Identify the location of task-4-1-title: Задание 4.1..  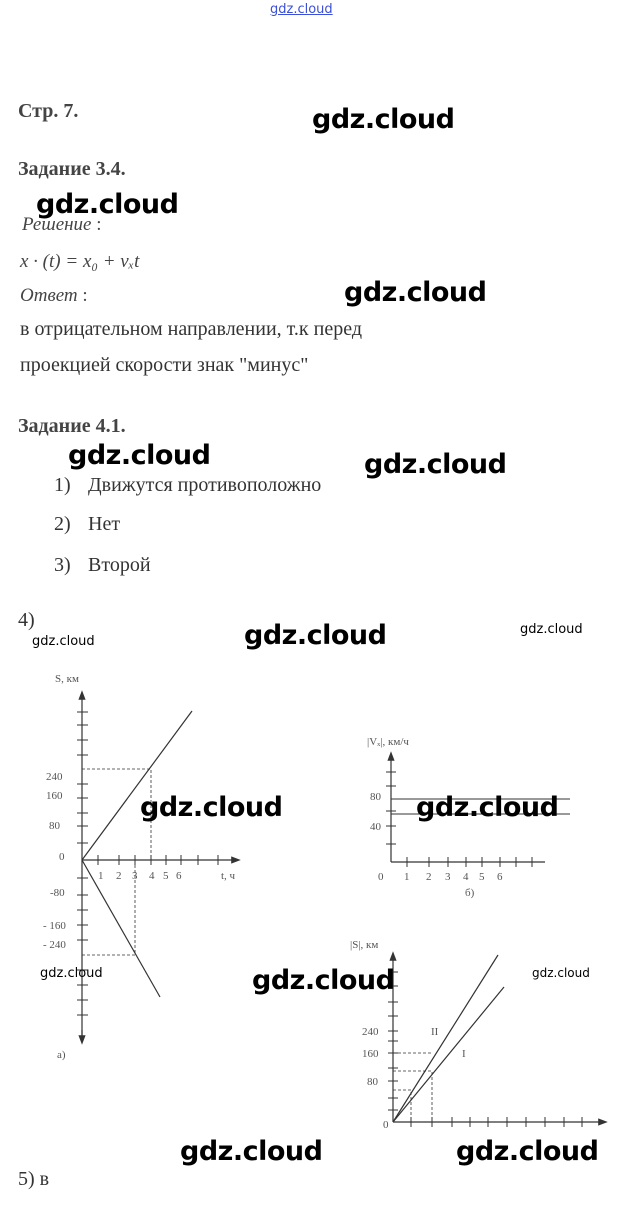
(72, 426).